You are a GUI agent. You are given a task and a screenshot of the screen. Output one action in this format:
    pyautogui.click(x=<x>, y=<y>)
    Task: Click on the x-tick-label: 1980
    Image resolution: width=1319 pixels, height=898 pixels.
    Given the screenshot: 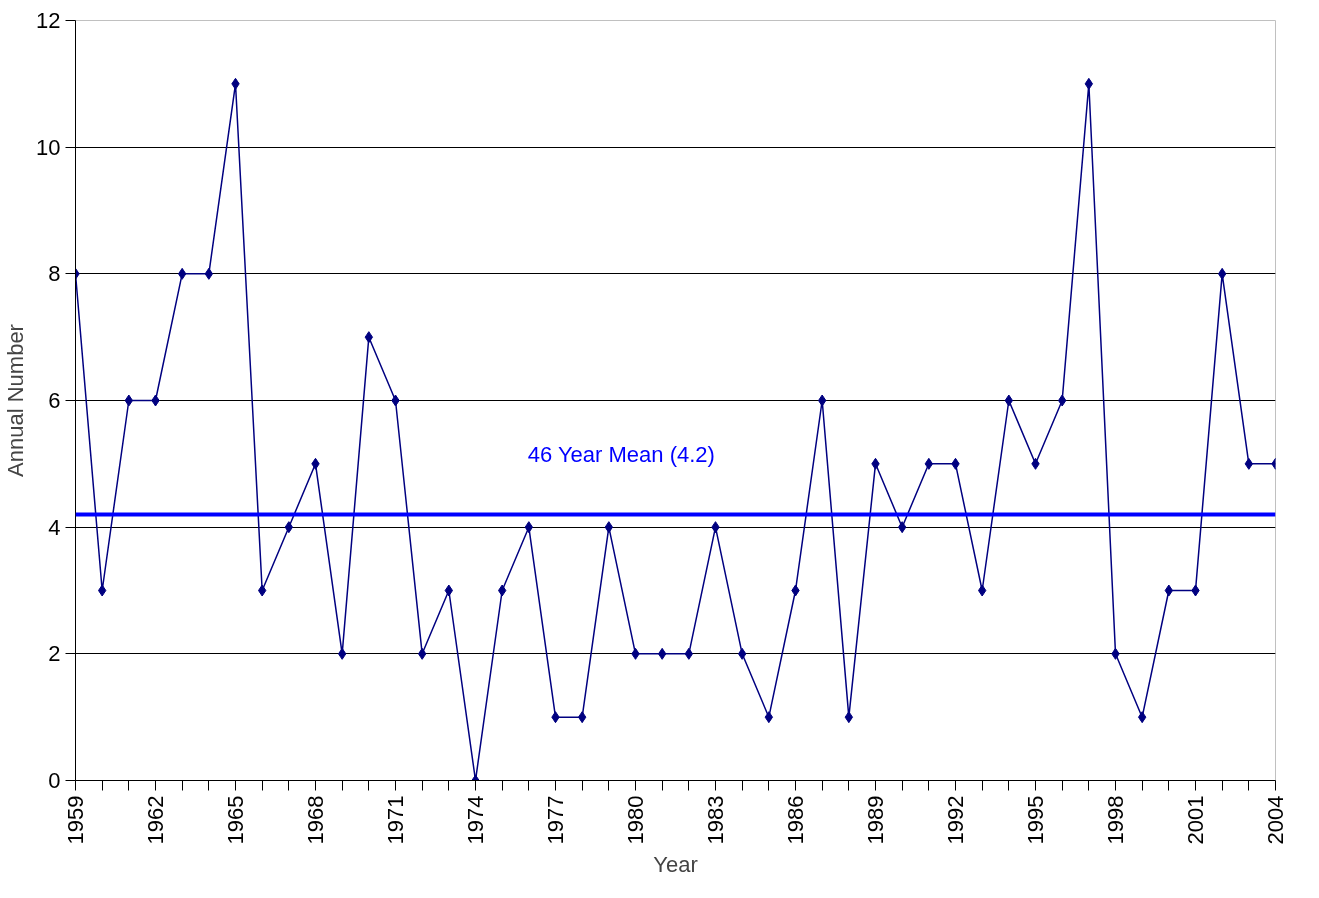 What is the action you would take?
    pyautogui.click(x=635, y=820)
    